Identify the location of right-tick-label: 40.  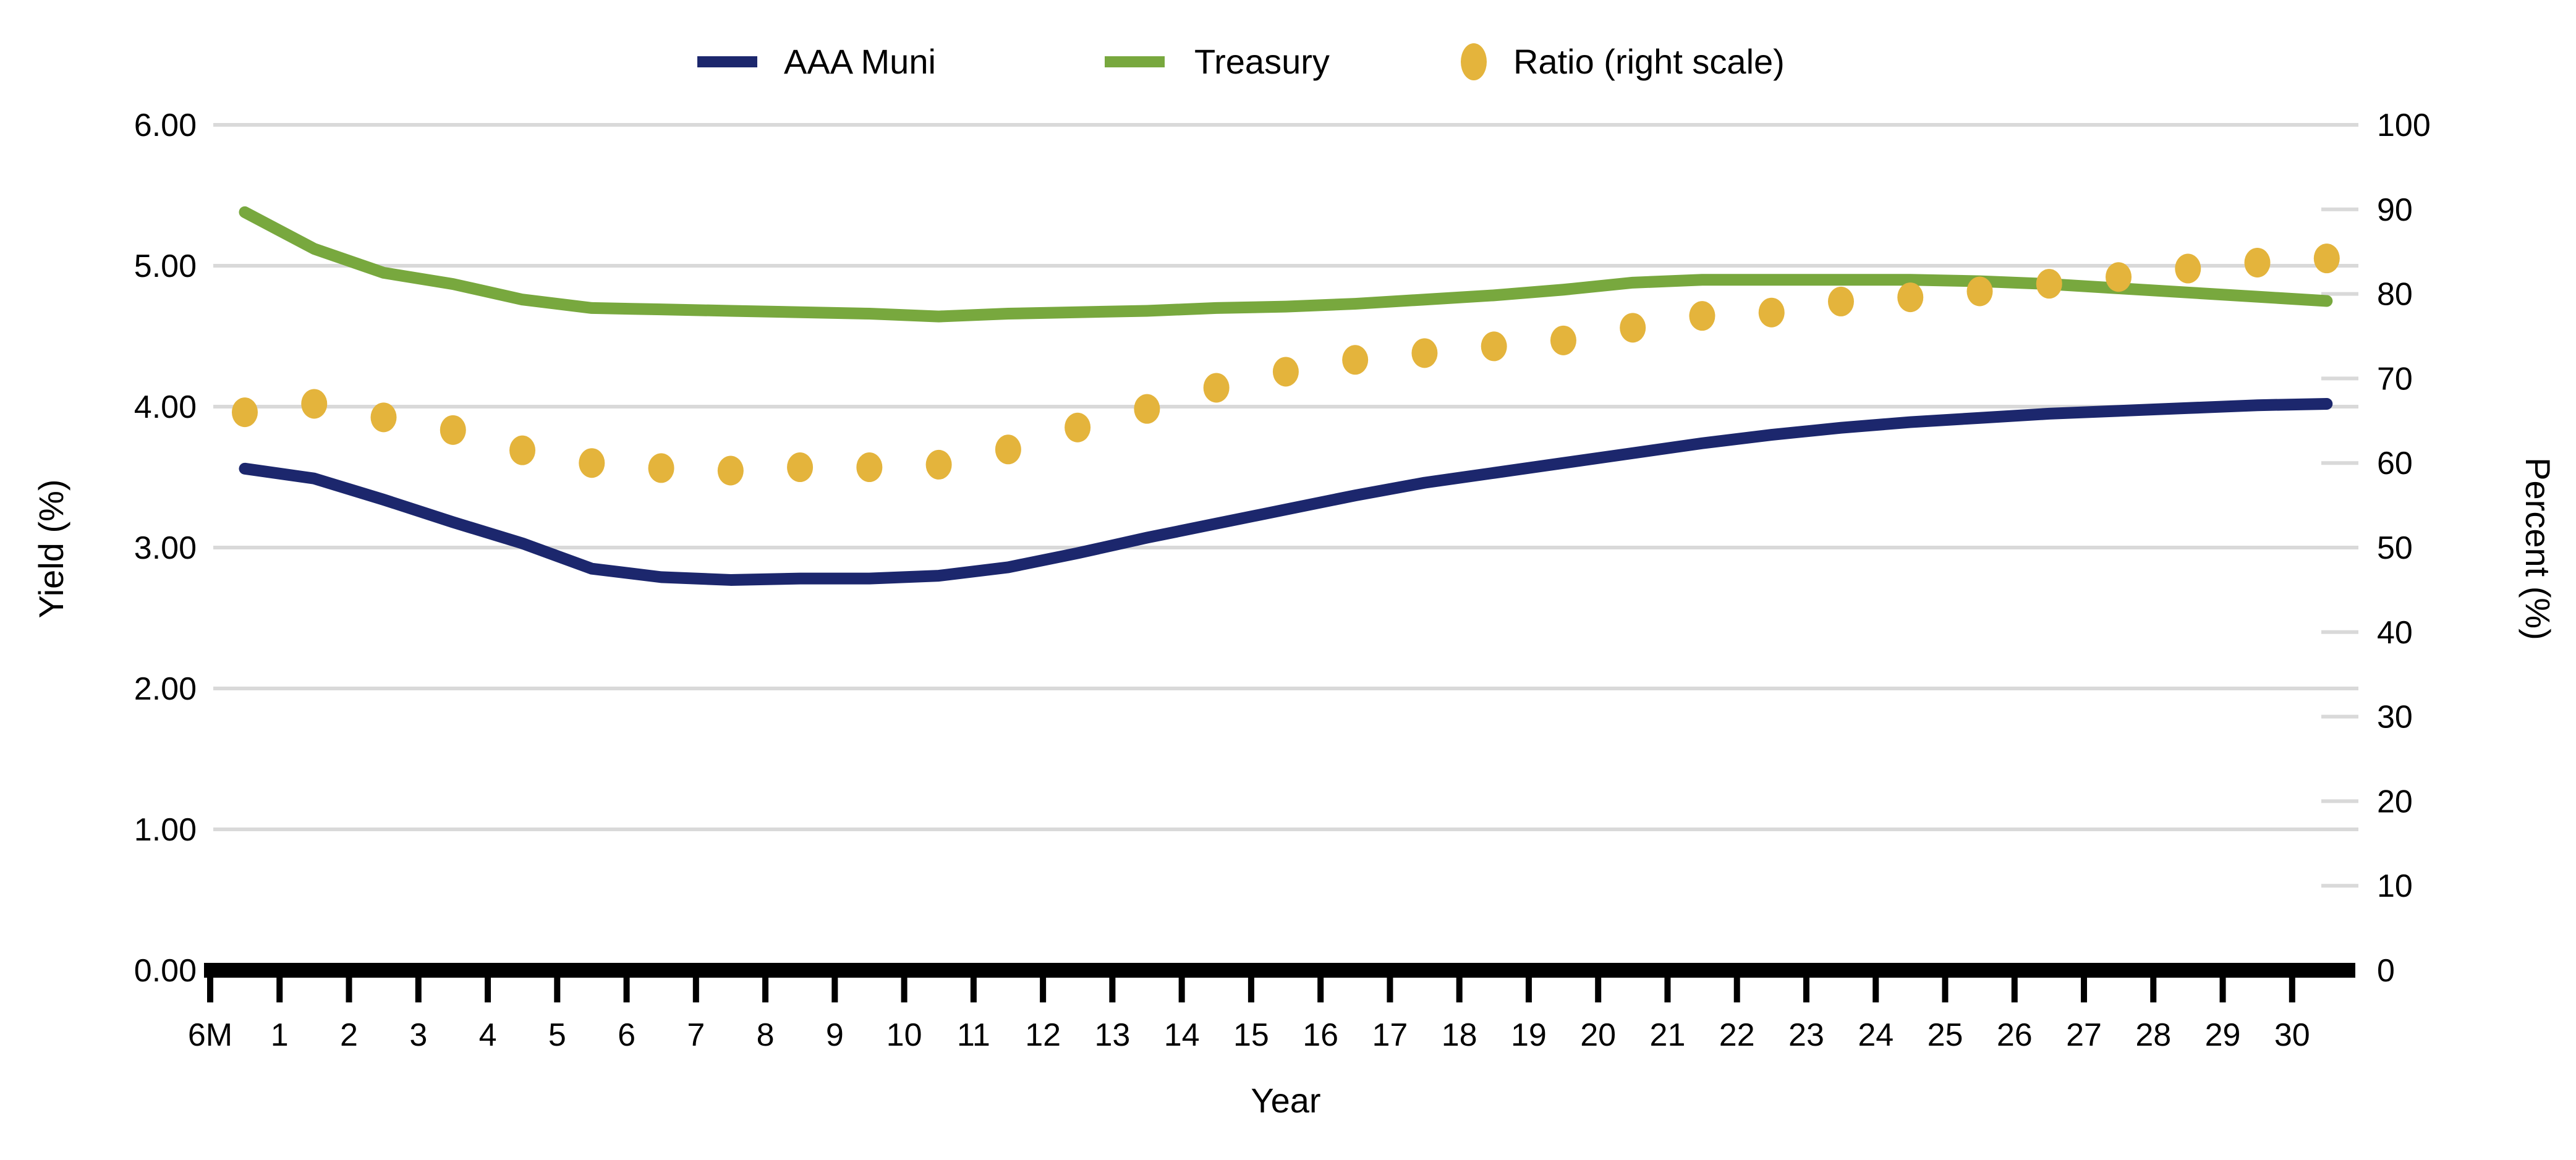
(2395, 633).